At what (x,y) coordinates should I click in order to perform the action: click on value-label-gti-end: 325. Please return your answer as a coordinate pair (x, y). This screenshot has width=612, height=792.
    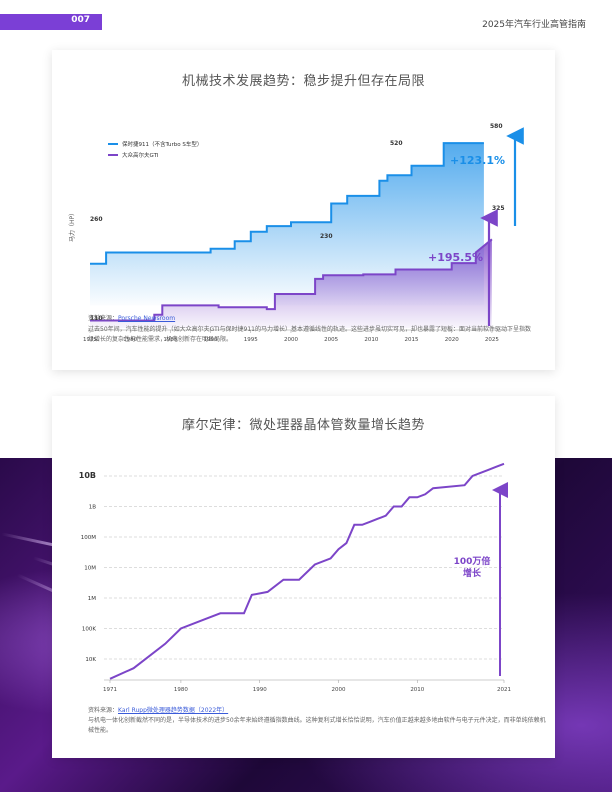
    Looking at the image, I should click on (498, 208).